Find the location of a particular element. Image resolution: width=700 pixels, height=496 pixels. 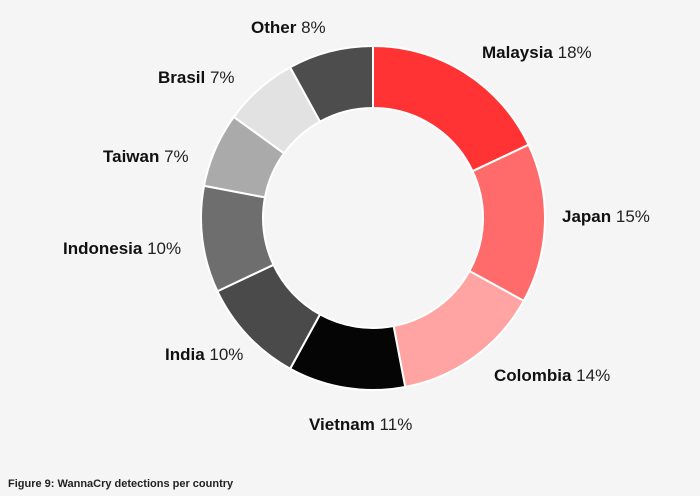

slice-label-indonesia: Indonesia 10% is located at coordinates (122, 248).